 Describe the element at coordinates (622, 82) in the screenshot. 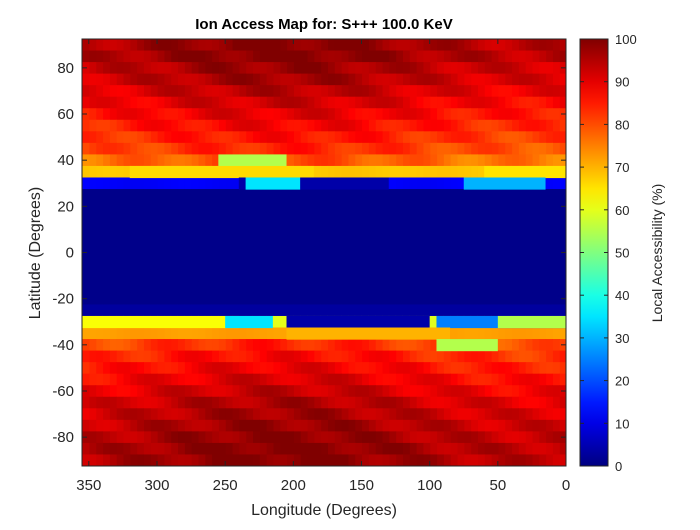

I see `colorbar-tick-label: 90` at that location.